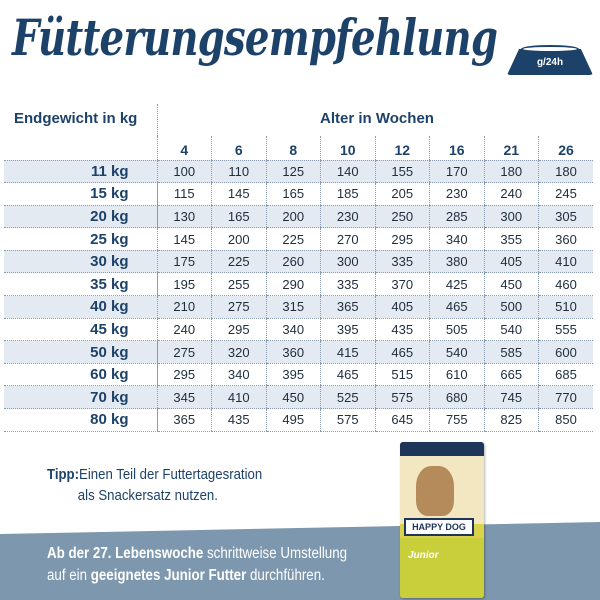 The image size is (600, 600). Describe the element at coordinates (402, 217) in the screenshot. I see `amount-cell: 250` at that location.